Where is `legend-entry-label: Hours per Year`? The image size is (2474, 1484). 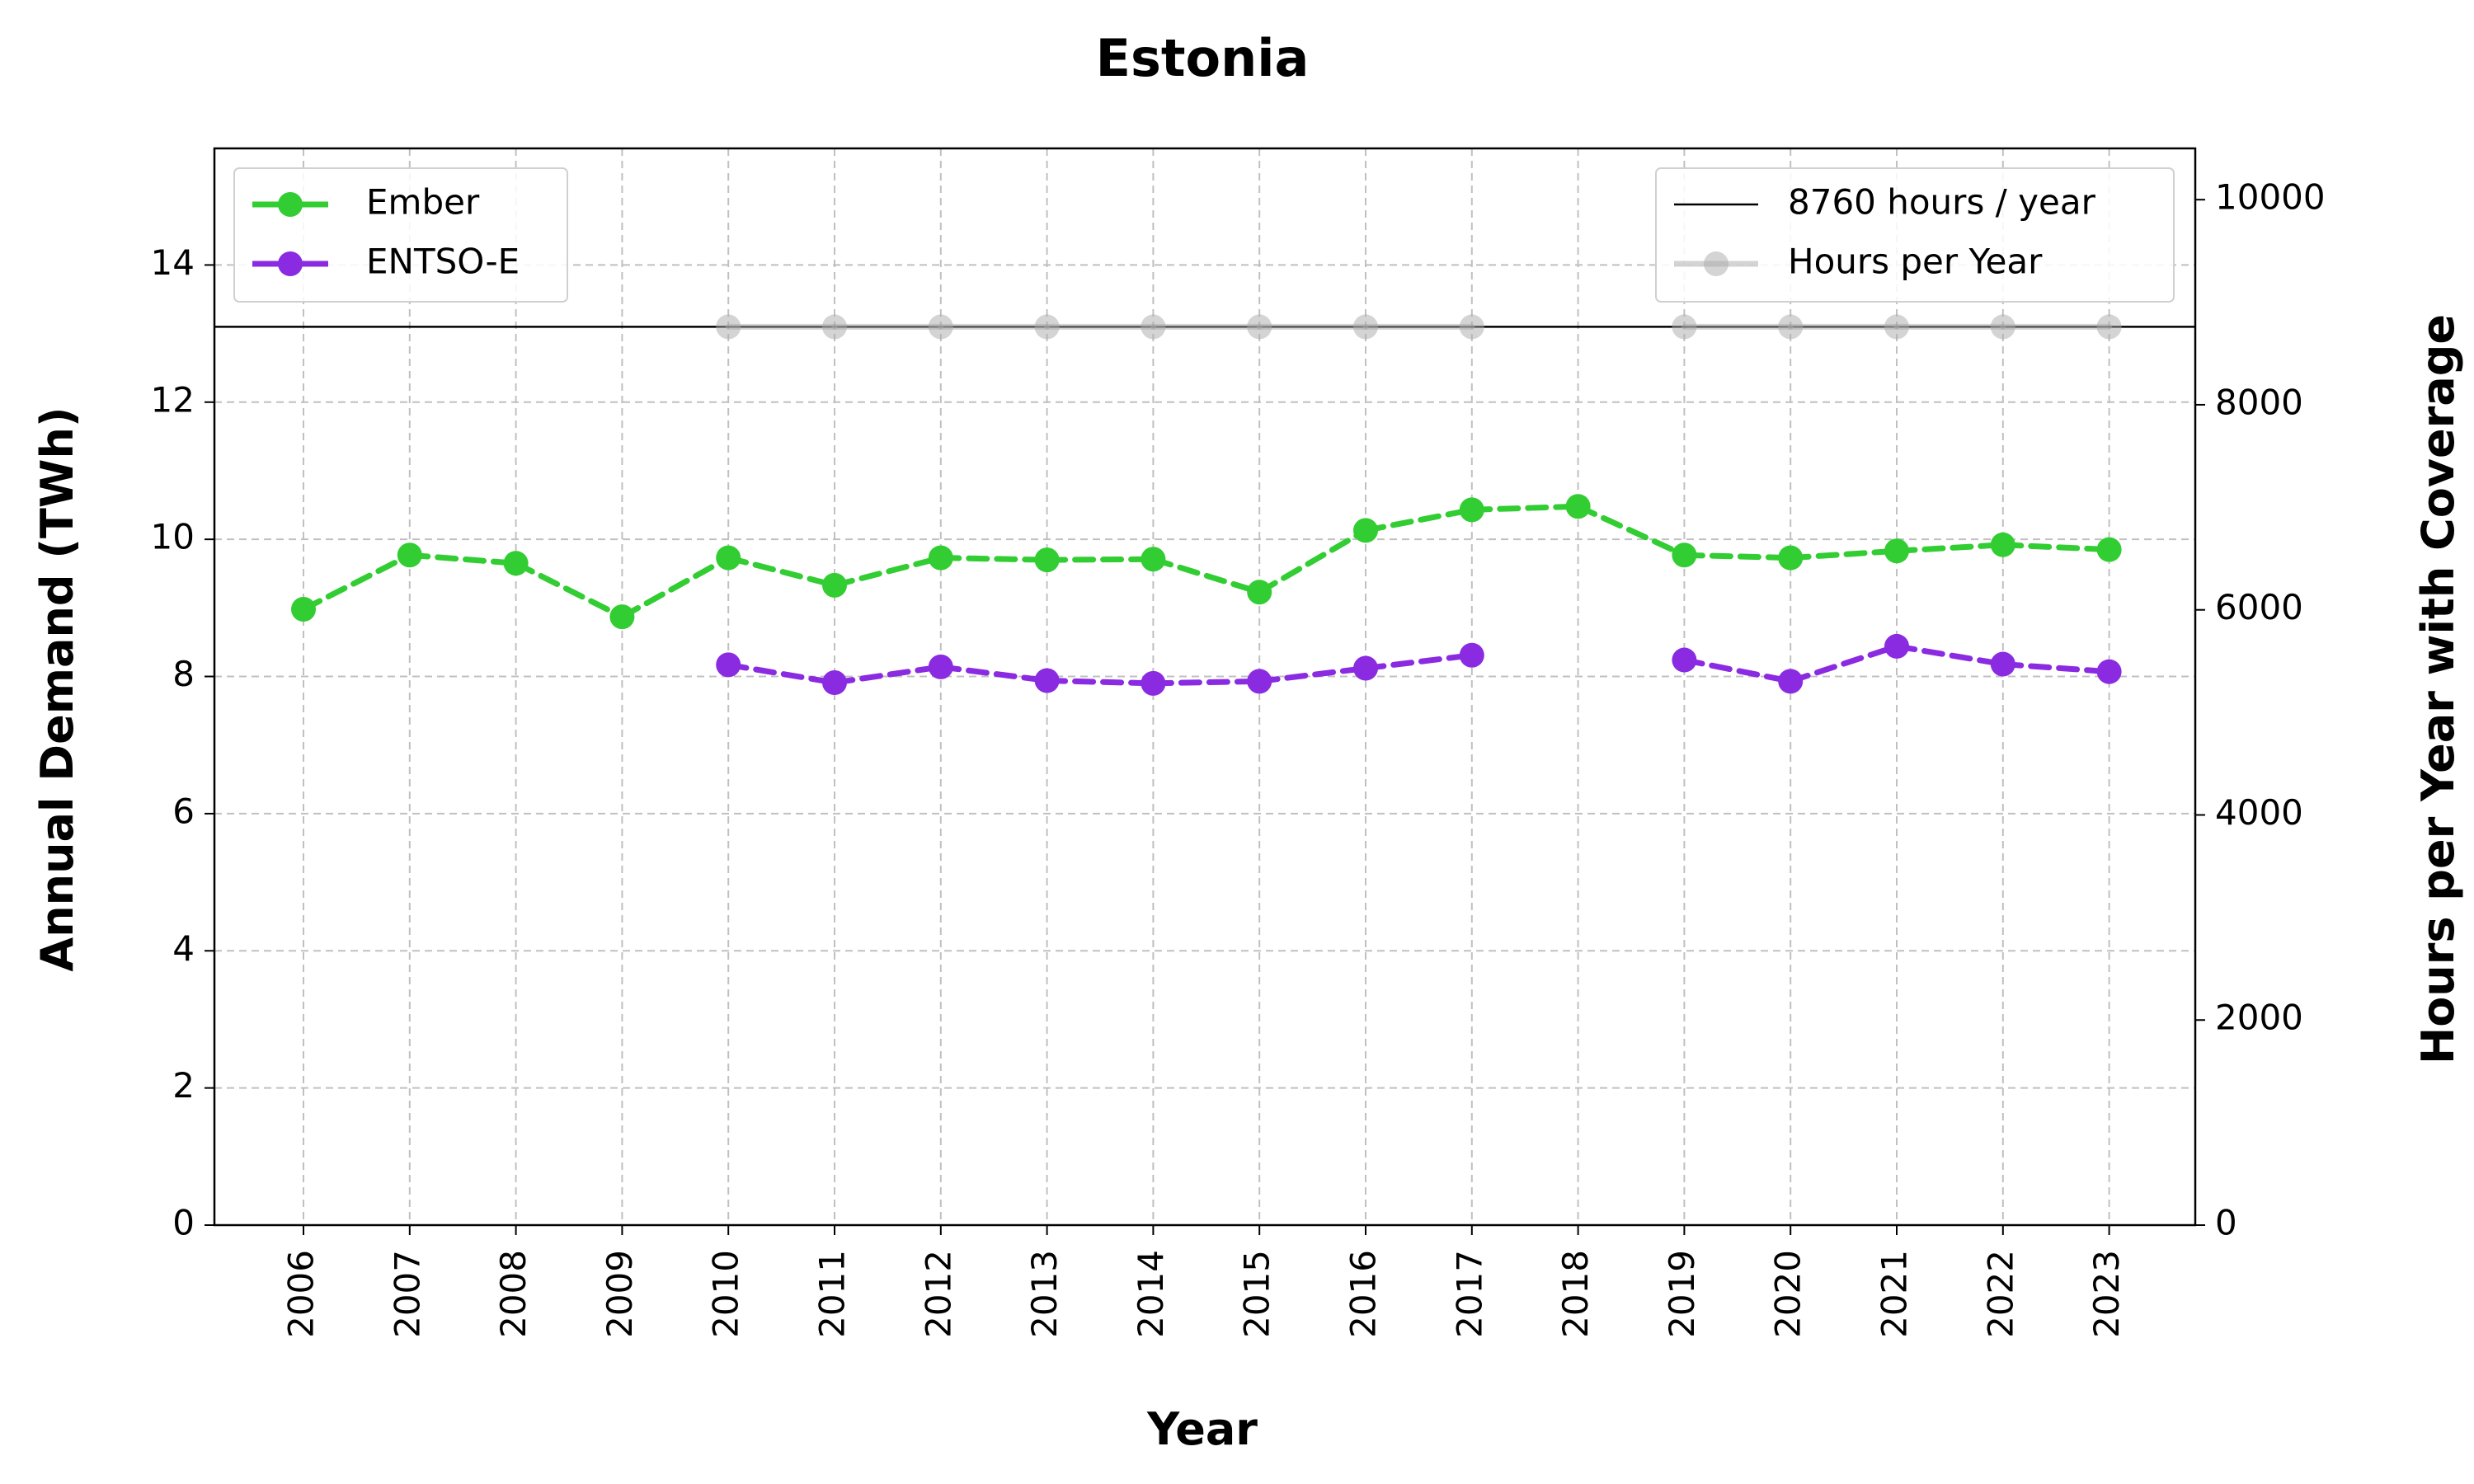
legend-entry-label: Hours per Year is located at coordinates (1915, 262).